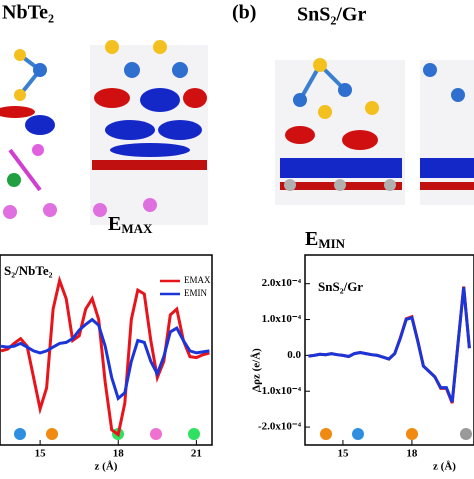 The width and height of the screenshot is (474, 479). Describe the element at coordinates (294, 355) in the screenshot. I see `y-tick-label: 0.0` at that location.